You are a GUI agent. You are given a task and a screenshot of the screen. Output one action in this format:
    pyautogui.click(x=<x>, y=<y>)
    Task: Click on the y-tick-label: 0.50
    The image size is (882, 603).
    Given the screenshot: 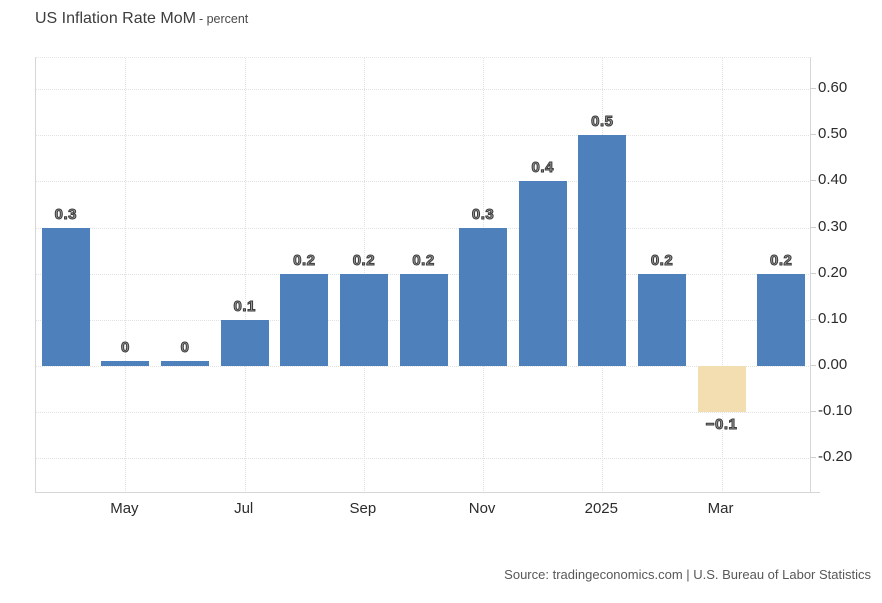 What is the action you would take?
    pyautogui.click(x=833, y=134)
    